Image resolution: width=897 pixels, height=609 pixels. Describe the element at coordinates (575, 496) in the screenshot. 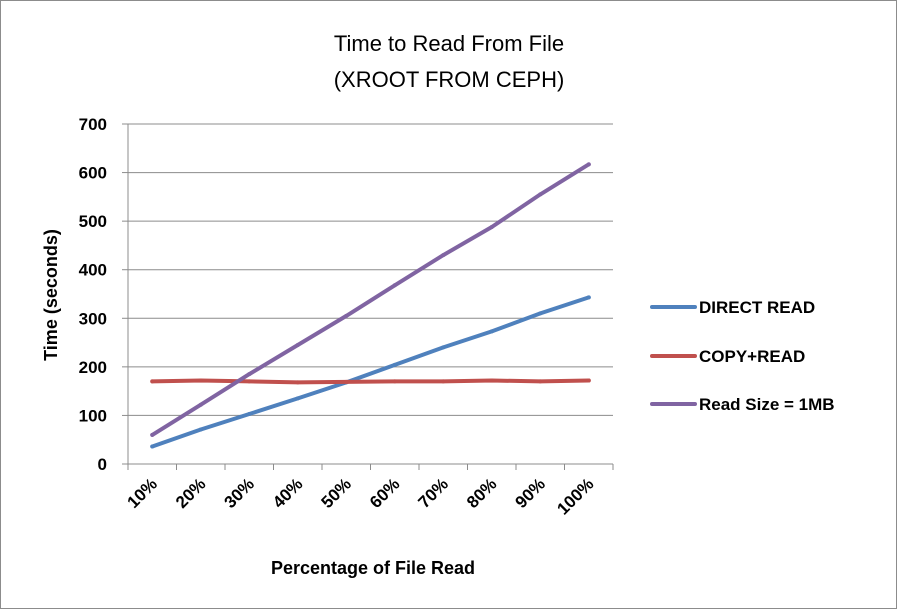

I see `x-tick-label: 100%` at that location.